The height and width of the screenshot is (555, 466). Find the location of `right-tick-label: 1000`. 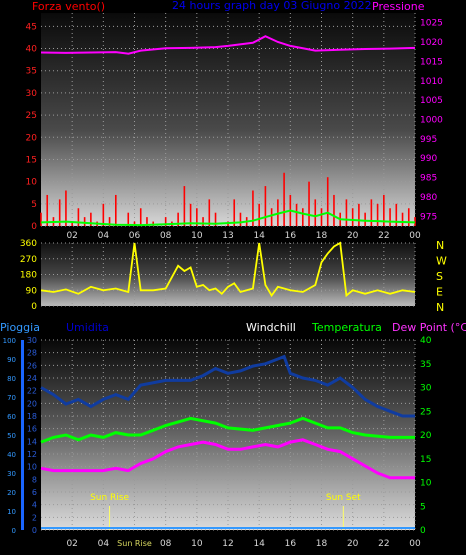

right-tick-label: 1000 is located at coordinates (431, 121).